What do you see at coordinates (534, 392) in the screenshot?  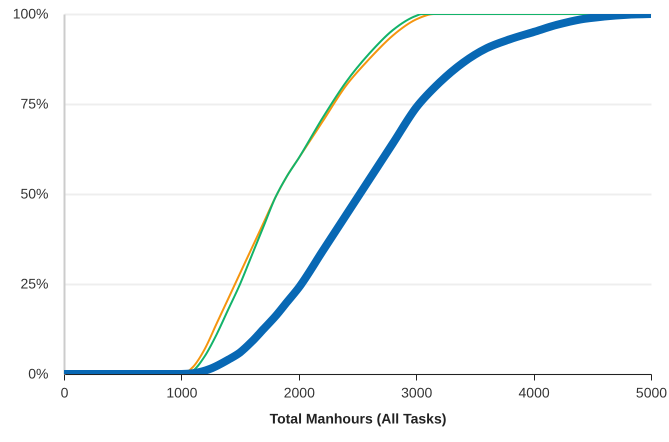 I see `x-tick-label: 4000` at bounding box center [534, 392].